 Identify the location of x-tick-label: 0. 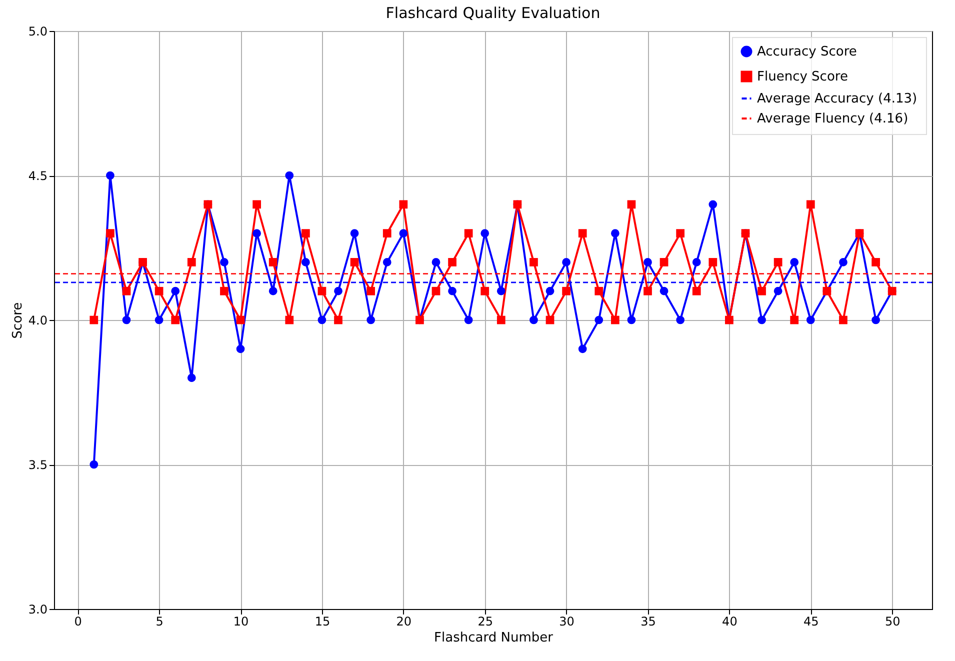
(78, 621).